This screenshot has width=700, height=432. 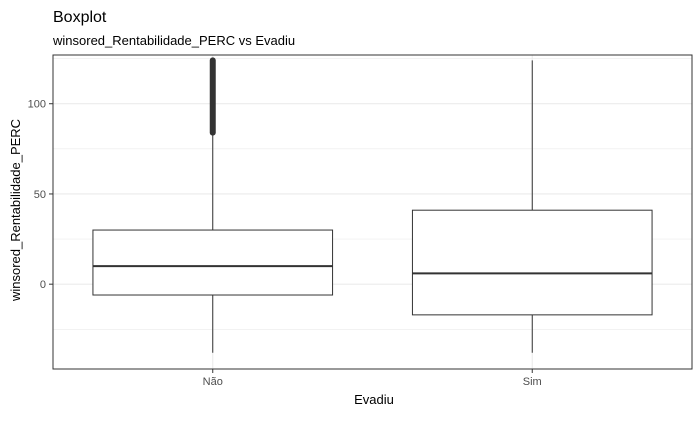 What do you see at coordinates (37, 105) in the screenshot?
I see `y-tick-label: 100` at bounding box center [37, 105].